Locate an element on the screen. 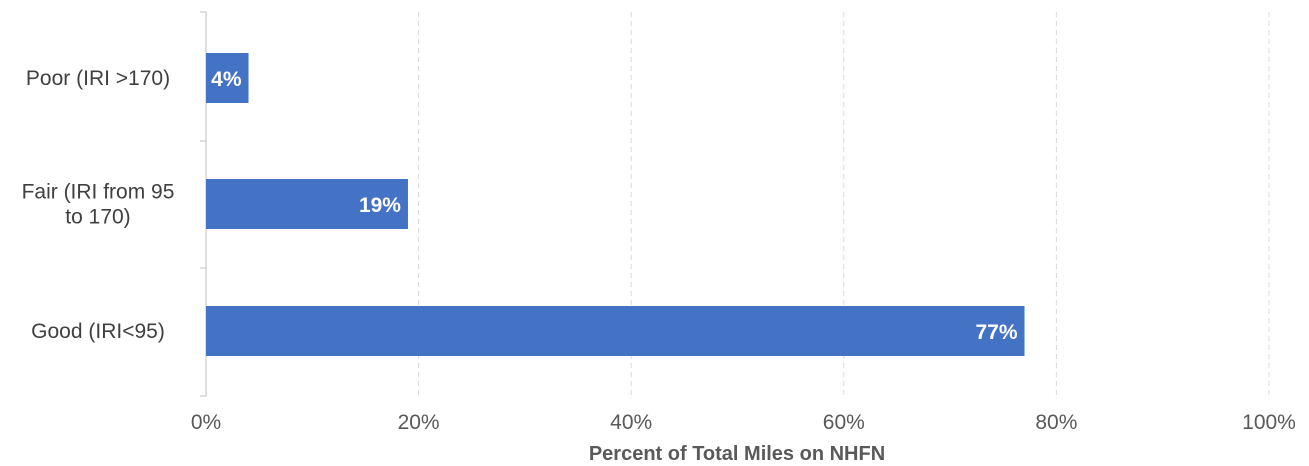 The width and height of the screenshot is (1309, 466). x-tick-label-100: 100% is located at coordinates (1269, 422).